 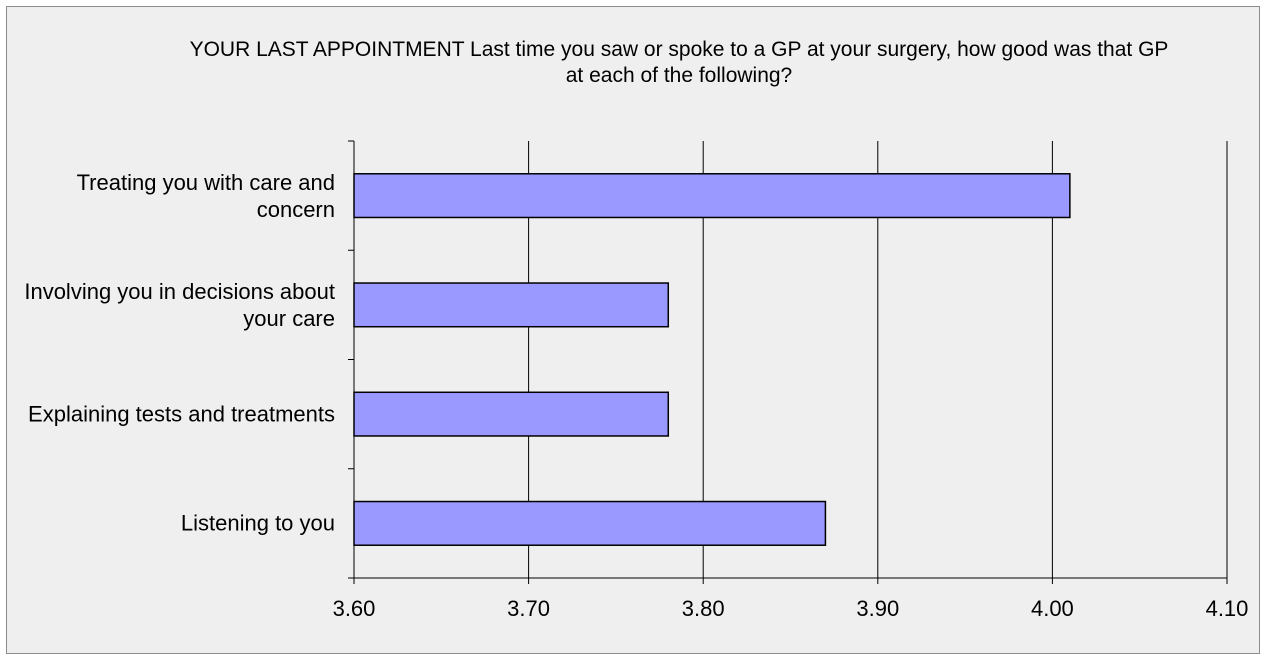 What do you see at coordinates (205, 195) in the screenshot?
I see `y-tick-label: Treating you with care and concern` at bounding box center [205, 195].